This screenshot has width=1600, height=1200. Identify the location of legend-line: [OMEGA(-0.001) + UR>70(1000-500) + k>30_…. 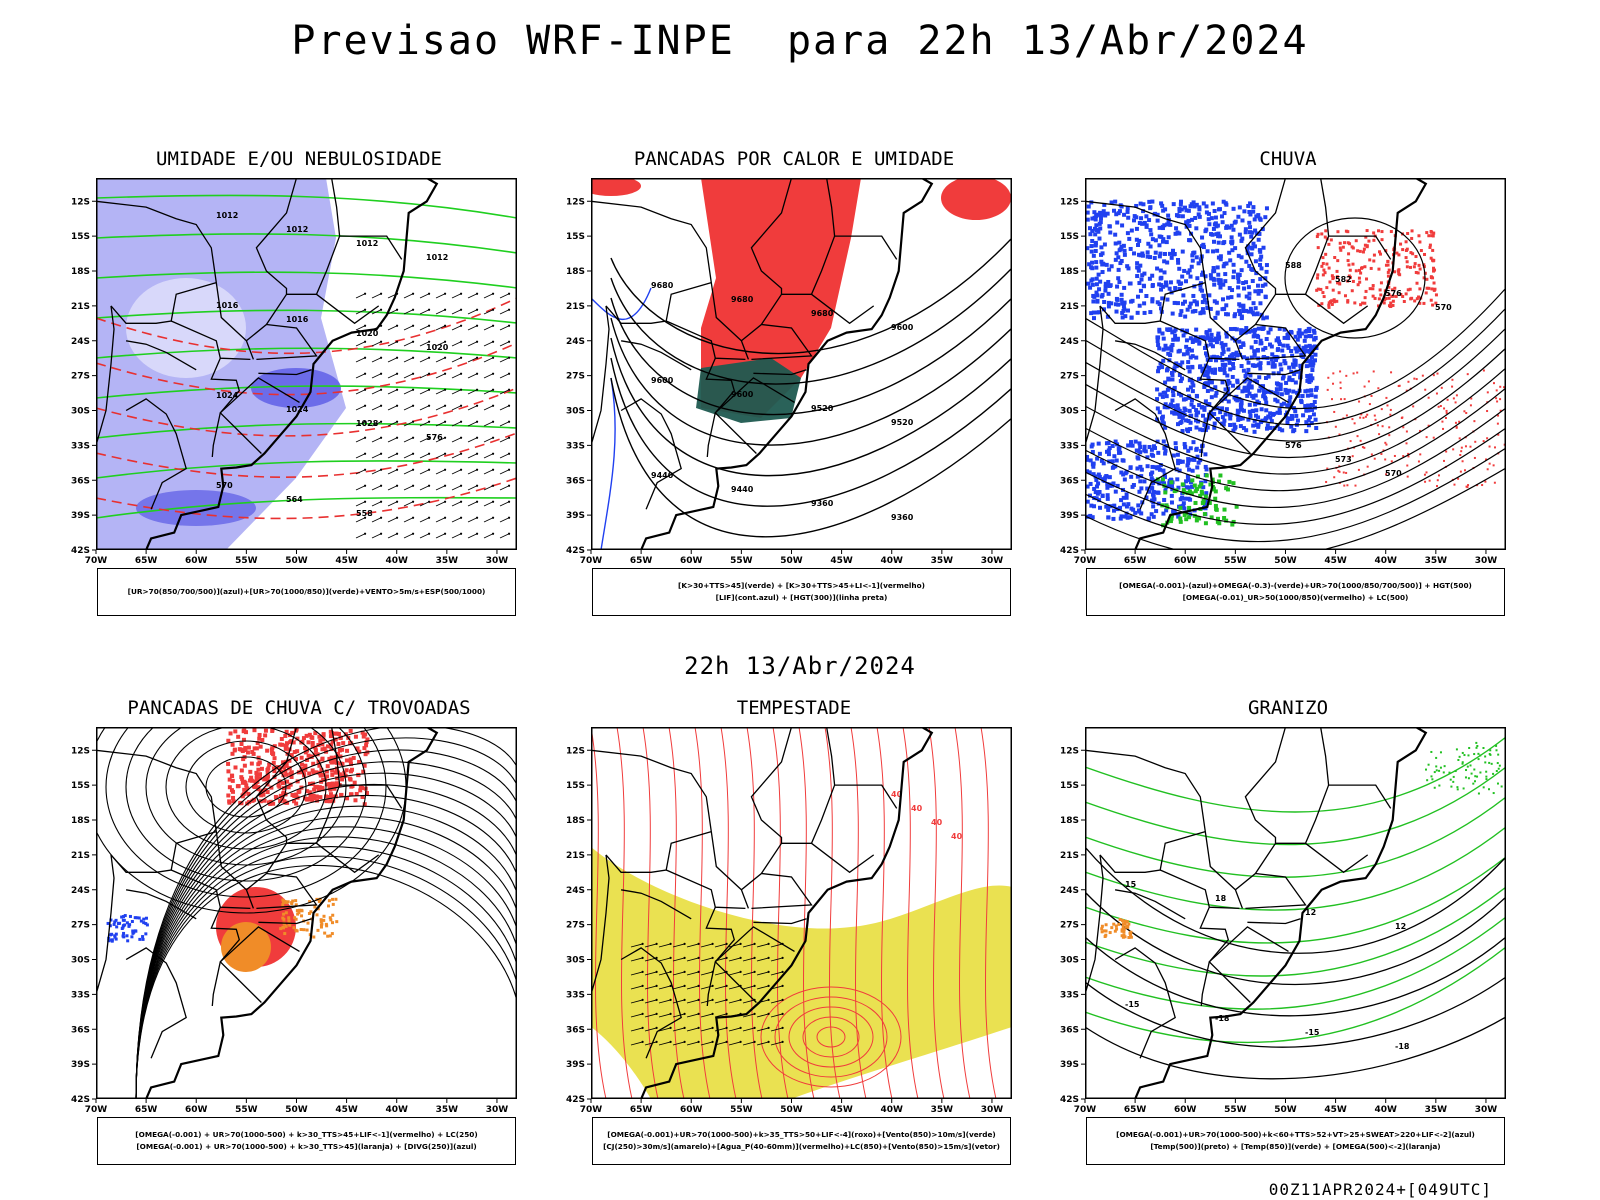
(306, 1134).